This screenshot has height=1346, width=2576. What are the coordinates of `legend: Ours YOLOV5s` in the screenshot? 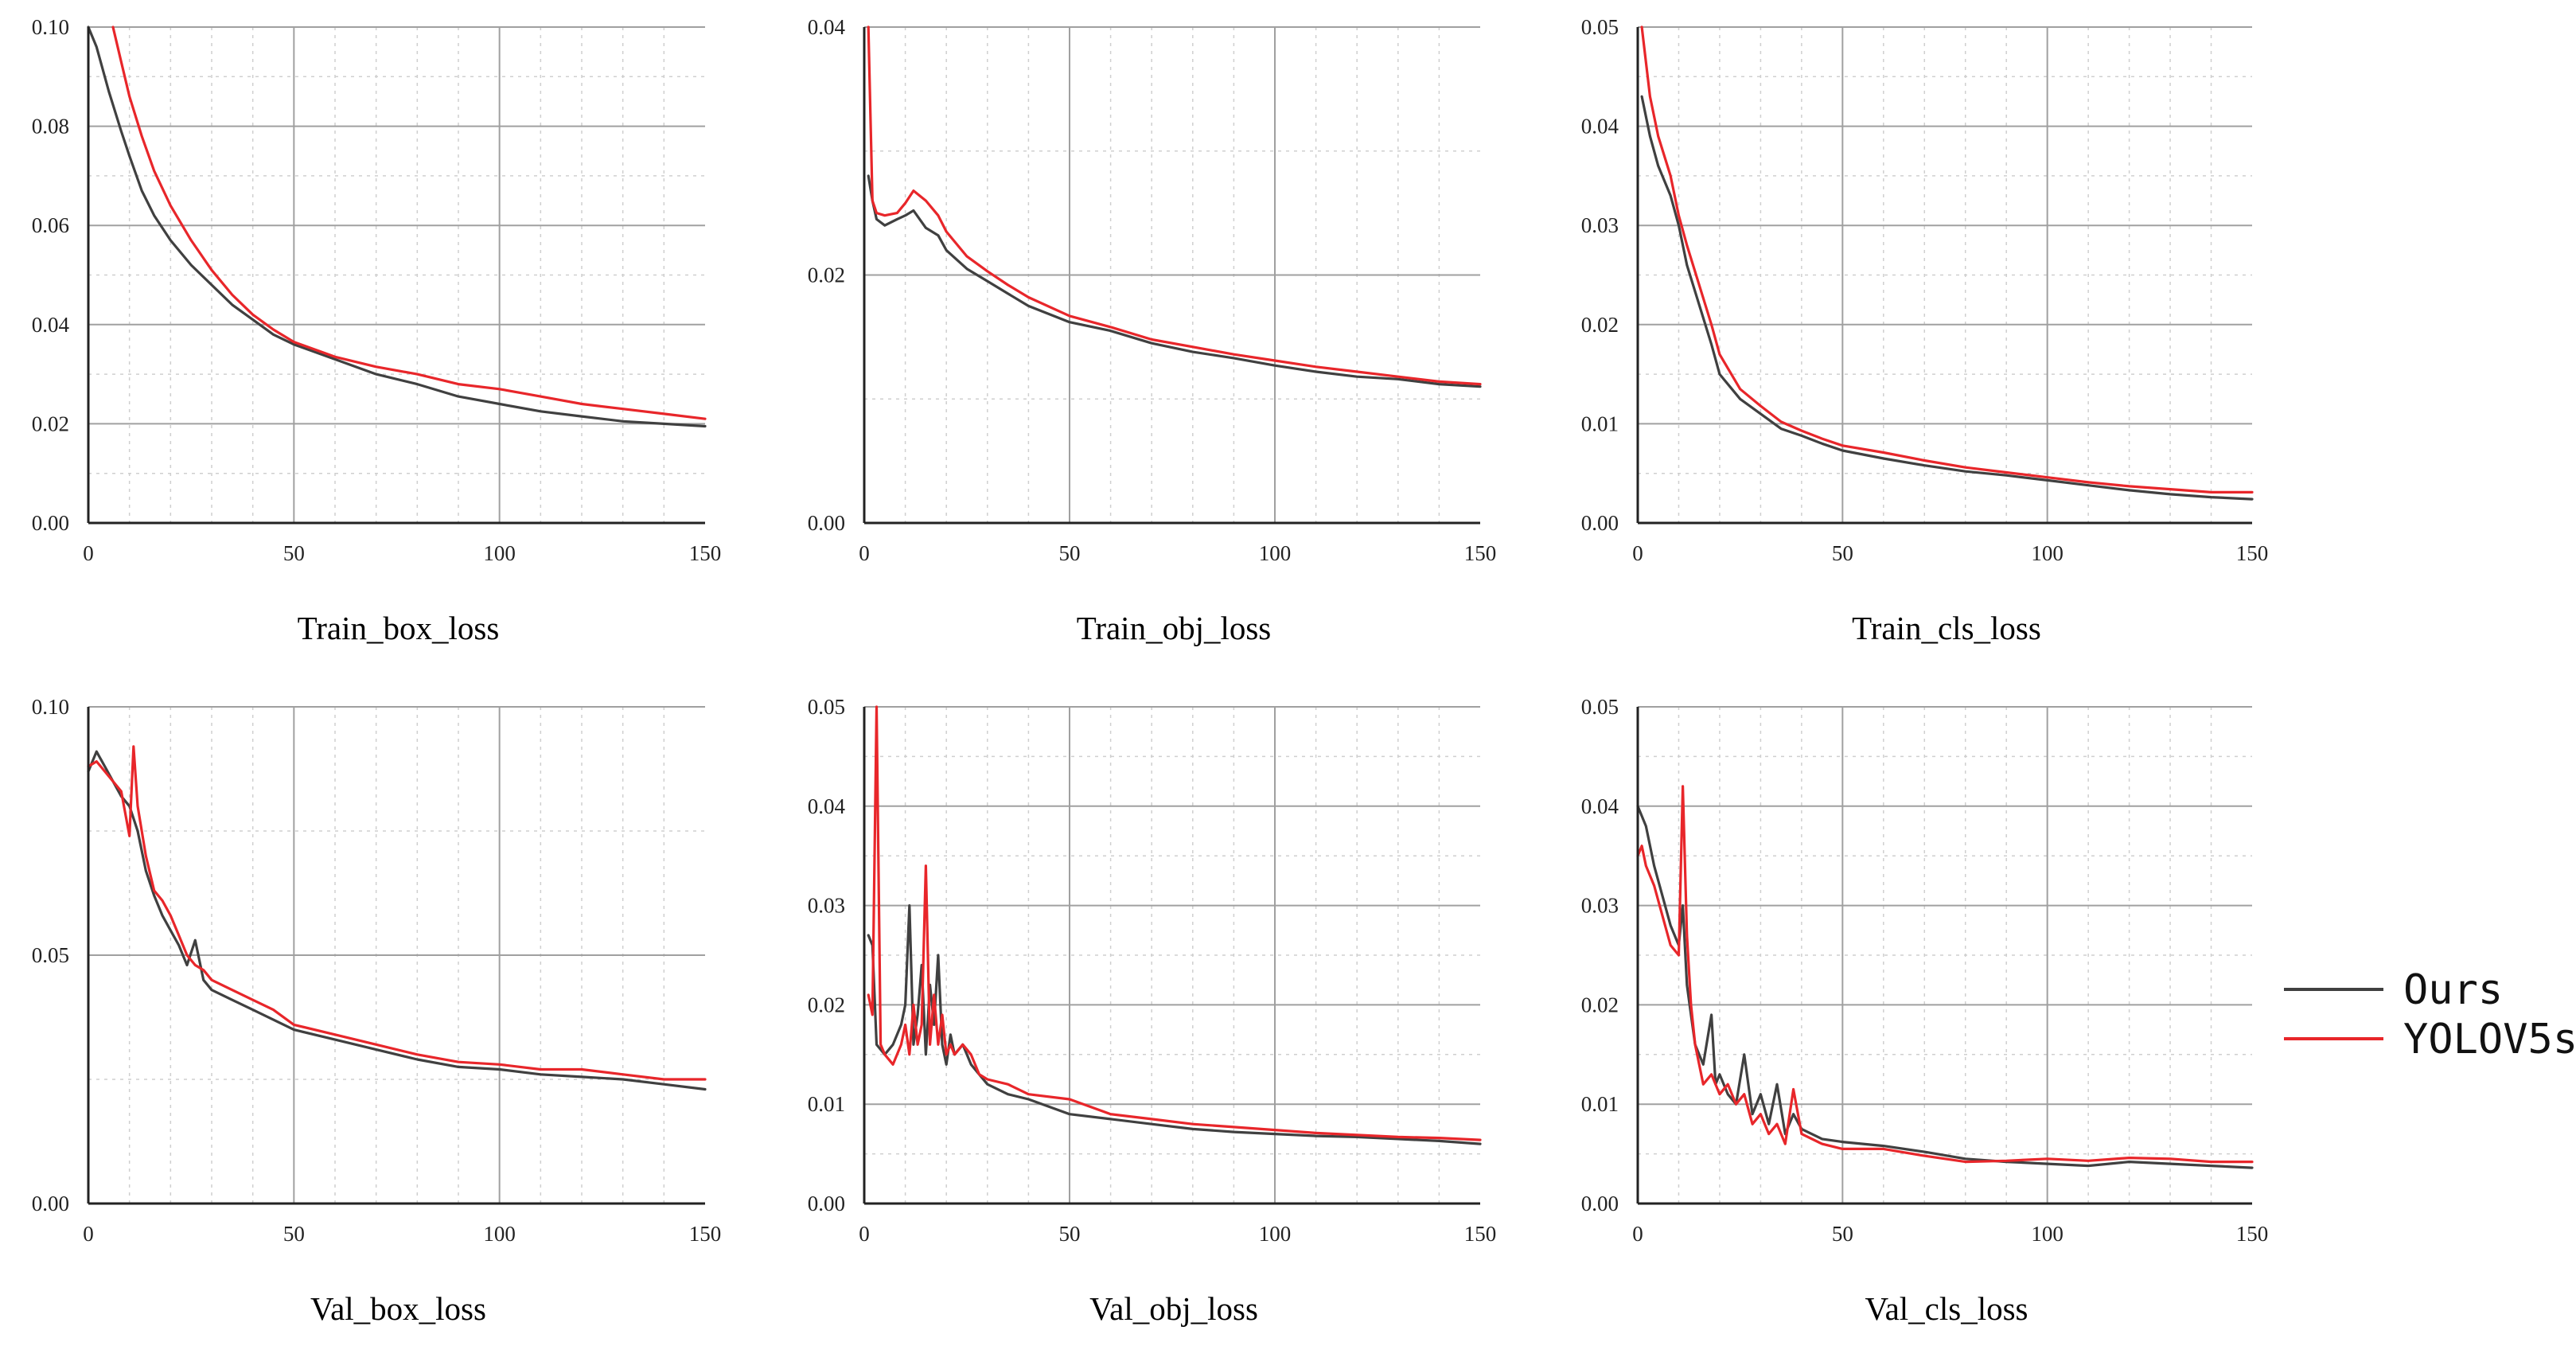 It's located at (2430, 1014).